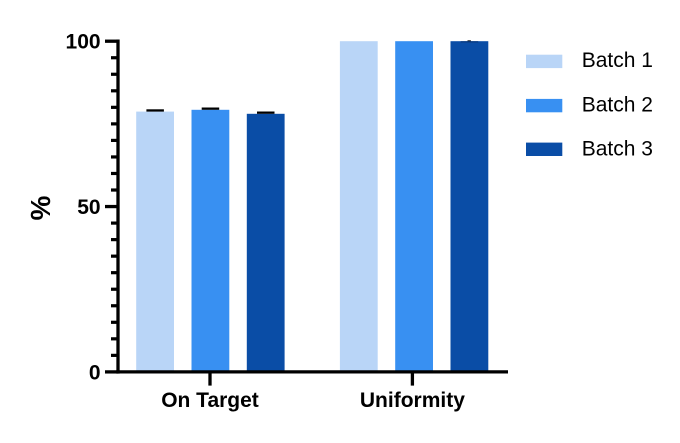  I want to click on svg-text: 100, so click(83, 41).